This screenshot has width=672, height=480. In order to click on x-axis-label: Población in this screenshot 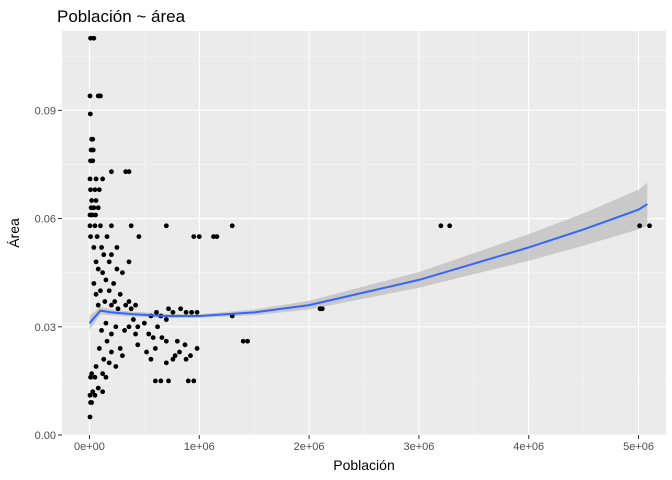, I will do `click(364, 465)`.